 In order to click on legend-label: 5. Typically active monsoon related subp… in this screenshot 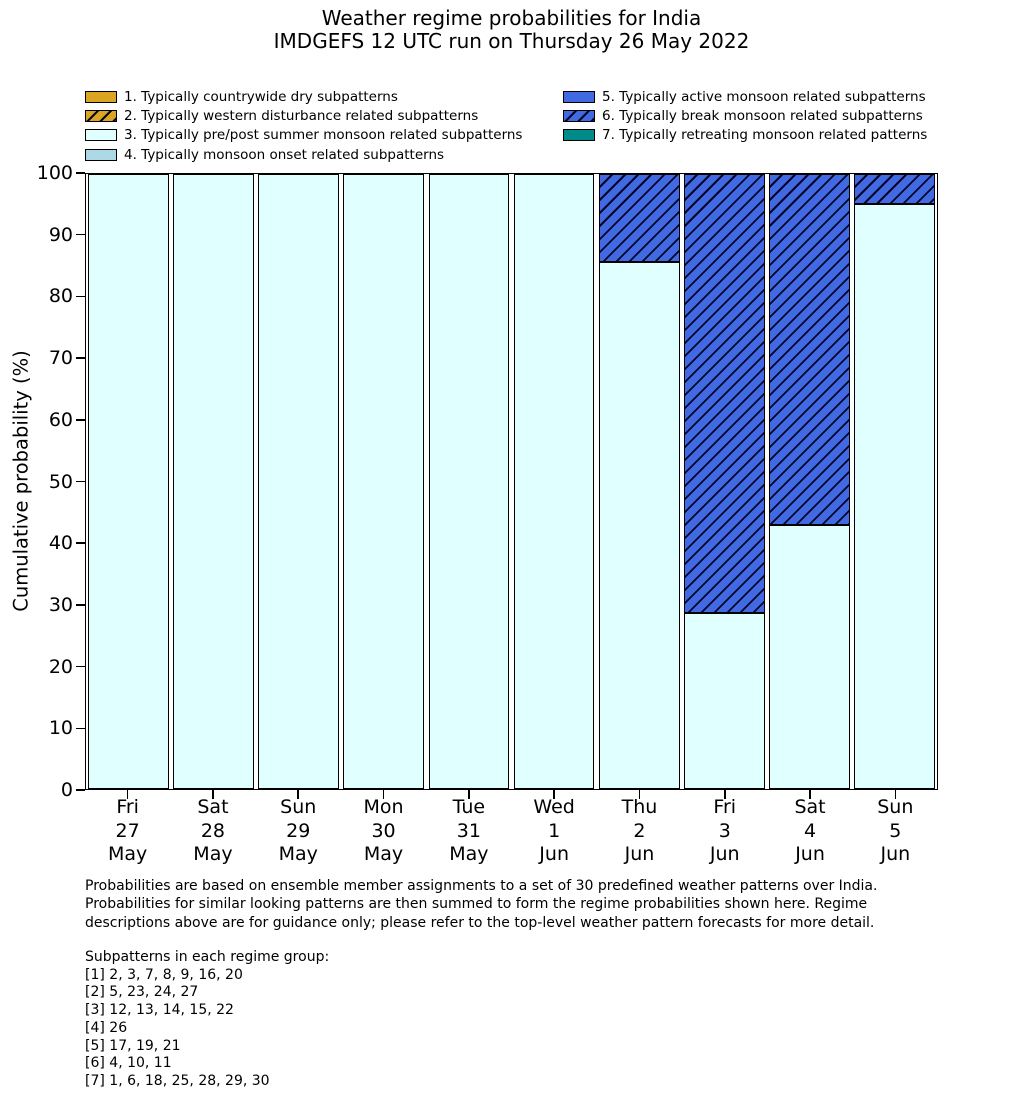, I will do `click(764, 96)`.